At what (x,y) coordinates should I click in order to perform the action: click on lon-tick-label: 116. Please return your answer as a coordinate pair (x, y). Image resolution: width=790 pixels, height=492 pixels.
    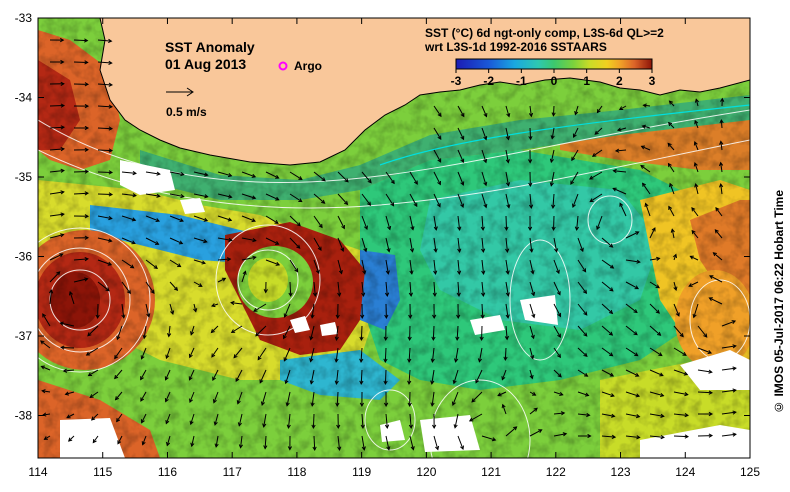
    Looking at the image, I should click on (167, 472).